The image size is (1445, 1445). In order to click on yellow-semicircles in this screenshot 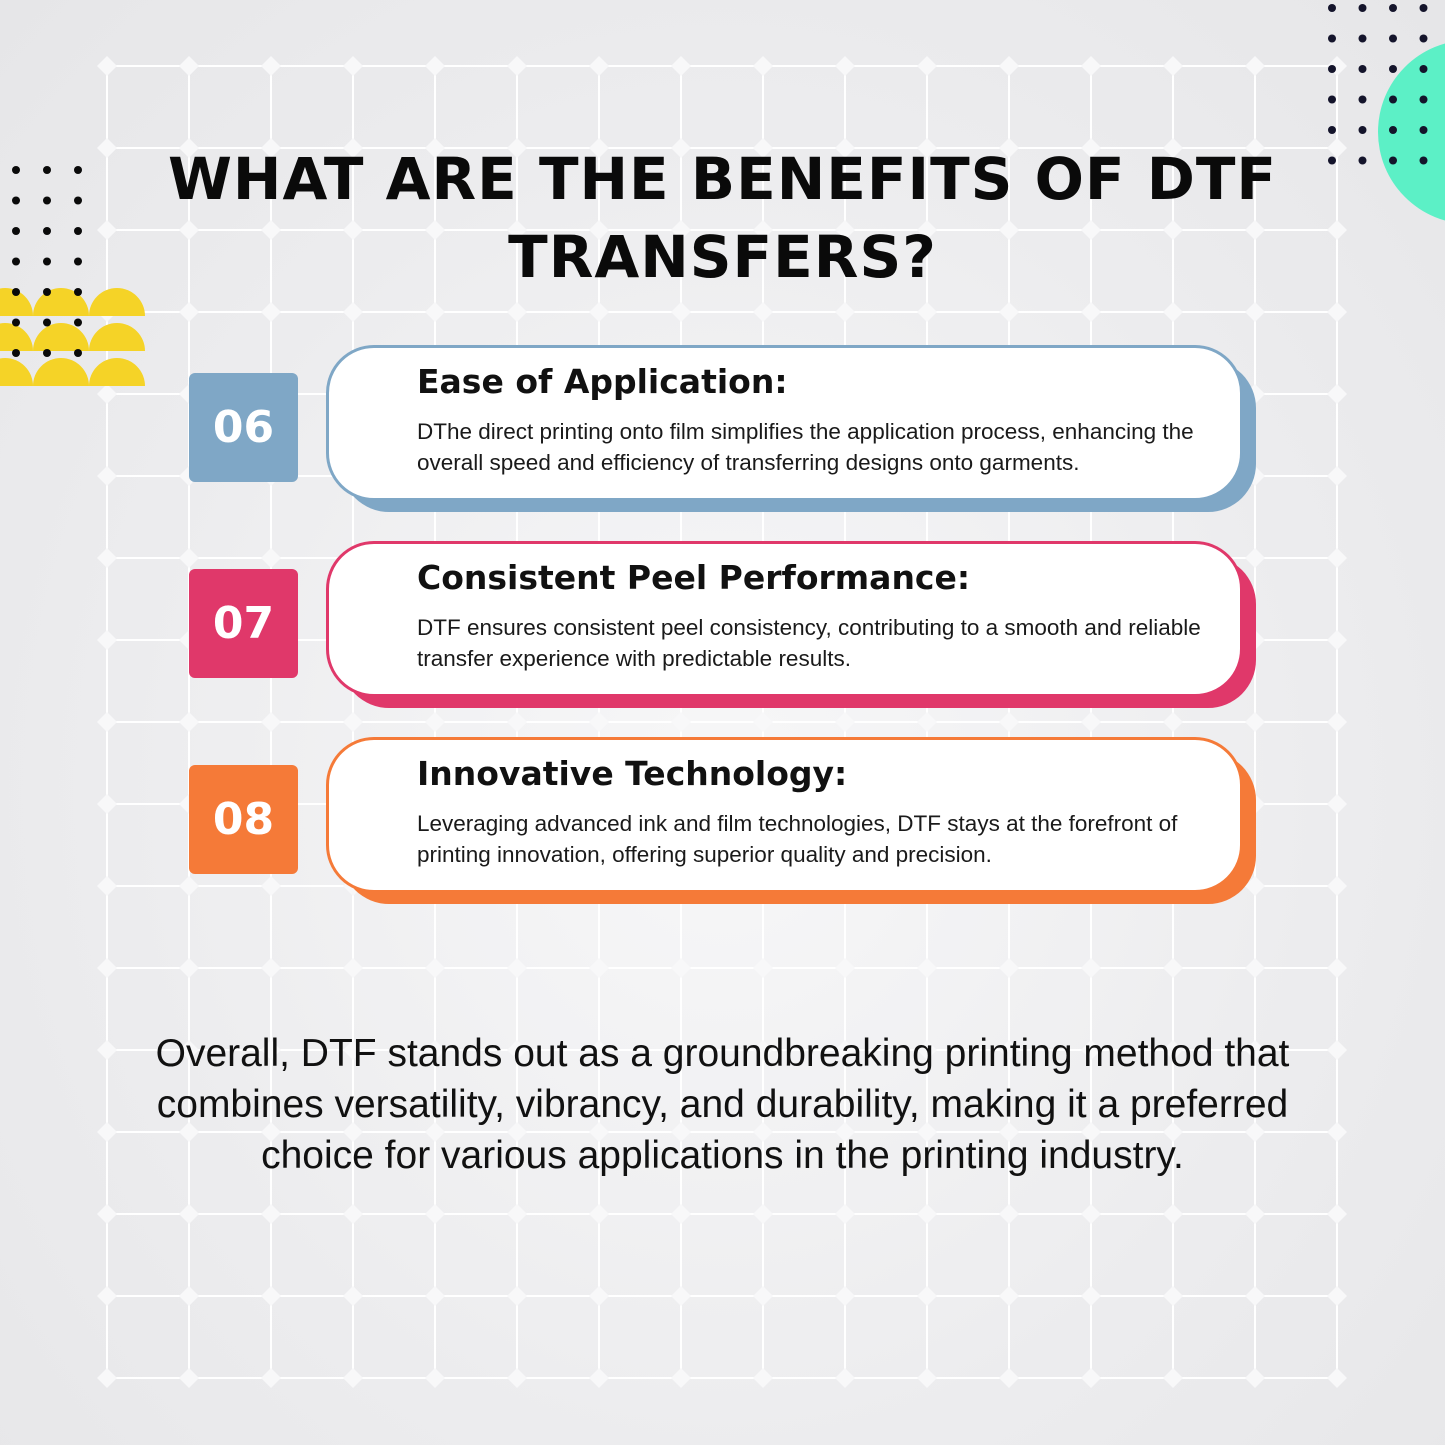, I will do `click(72, 337)`.